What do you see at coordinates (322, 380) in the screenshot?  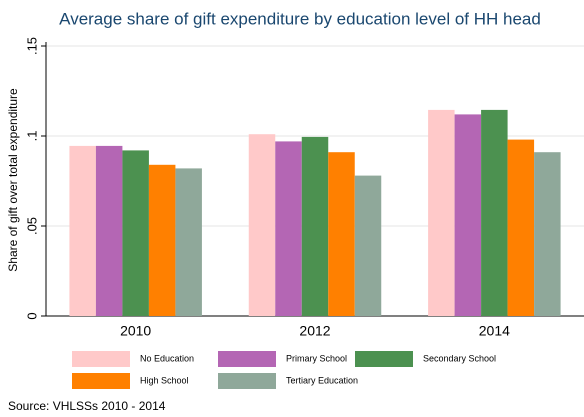 I see `legend-label: Tertiary Education` at bounding box center [322, 380].